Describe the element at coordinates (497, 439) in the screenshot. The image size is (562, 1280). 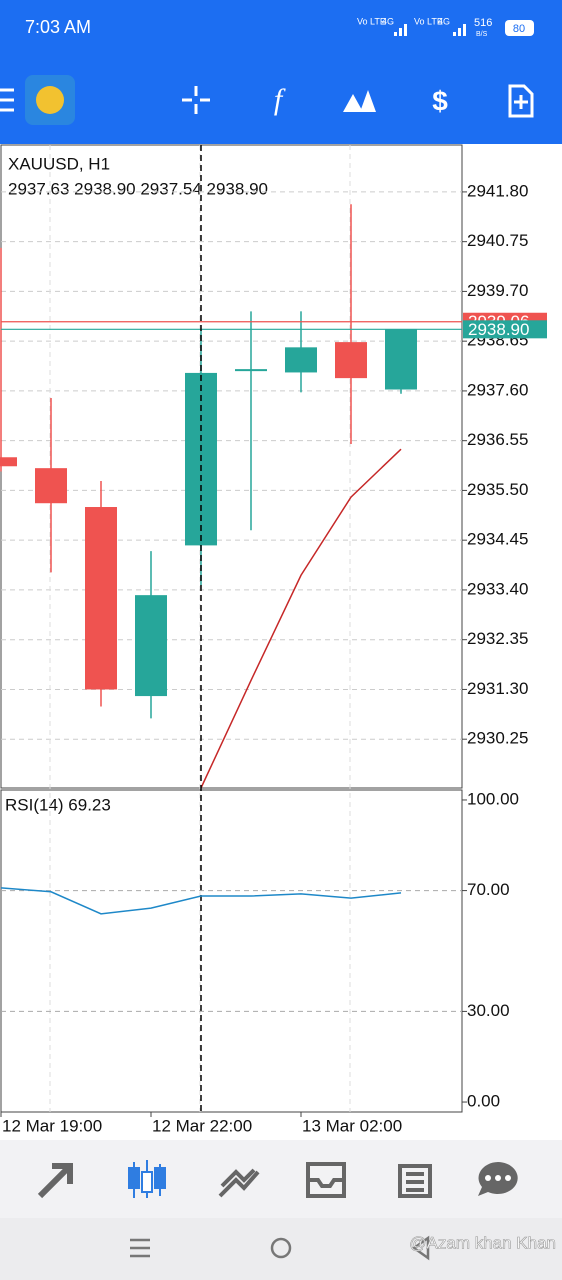
I see `y-tick-label: 2936.55` at that location.